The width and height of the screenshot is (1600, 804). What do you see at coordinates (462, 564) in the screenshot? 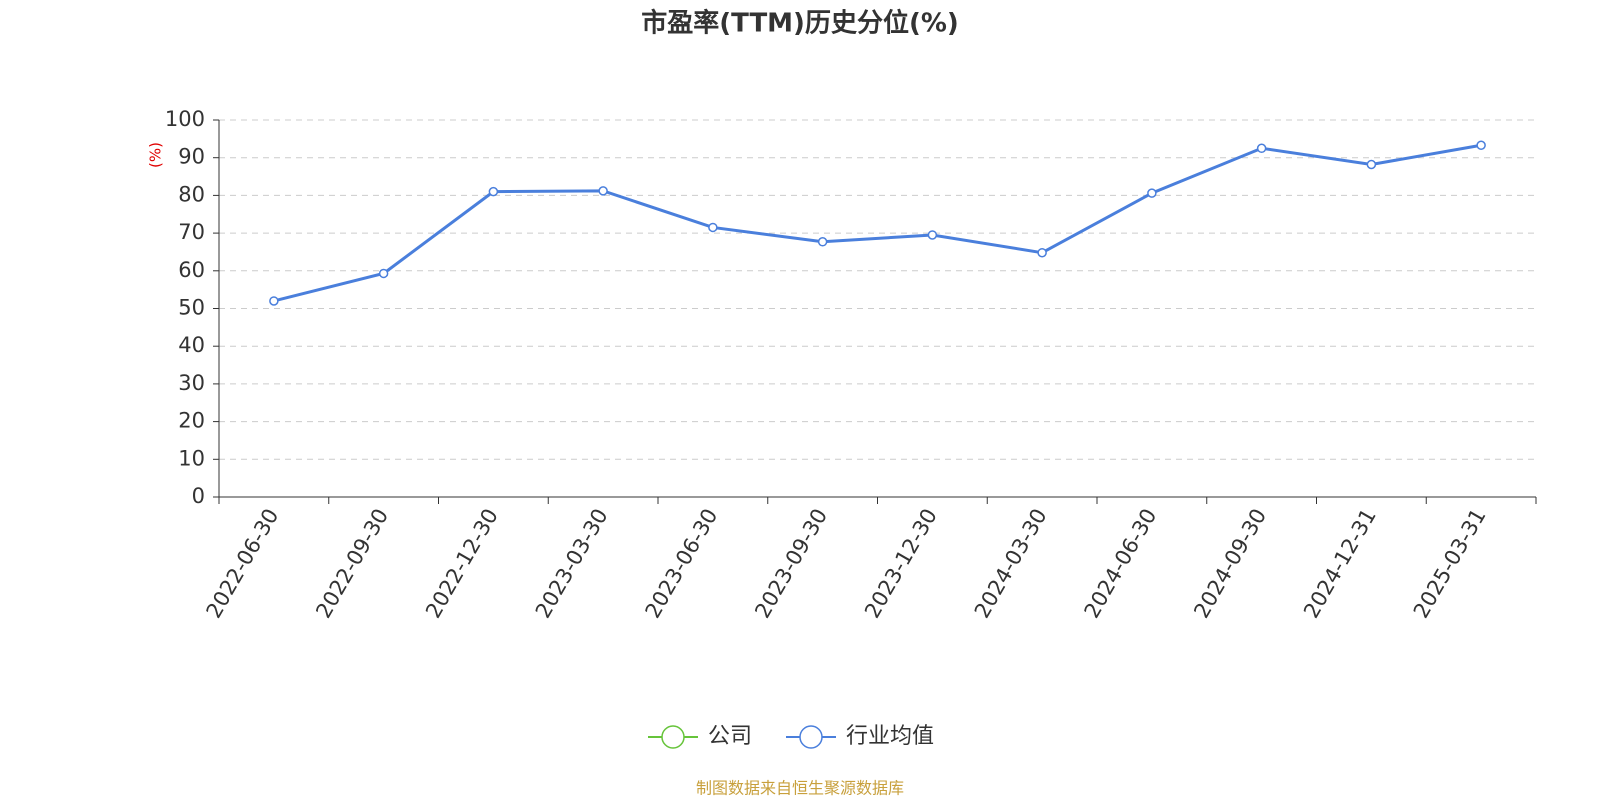
I see `x-tick-label: 2022-12-30` at bounding box center [462, 564].